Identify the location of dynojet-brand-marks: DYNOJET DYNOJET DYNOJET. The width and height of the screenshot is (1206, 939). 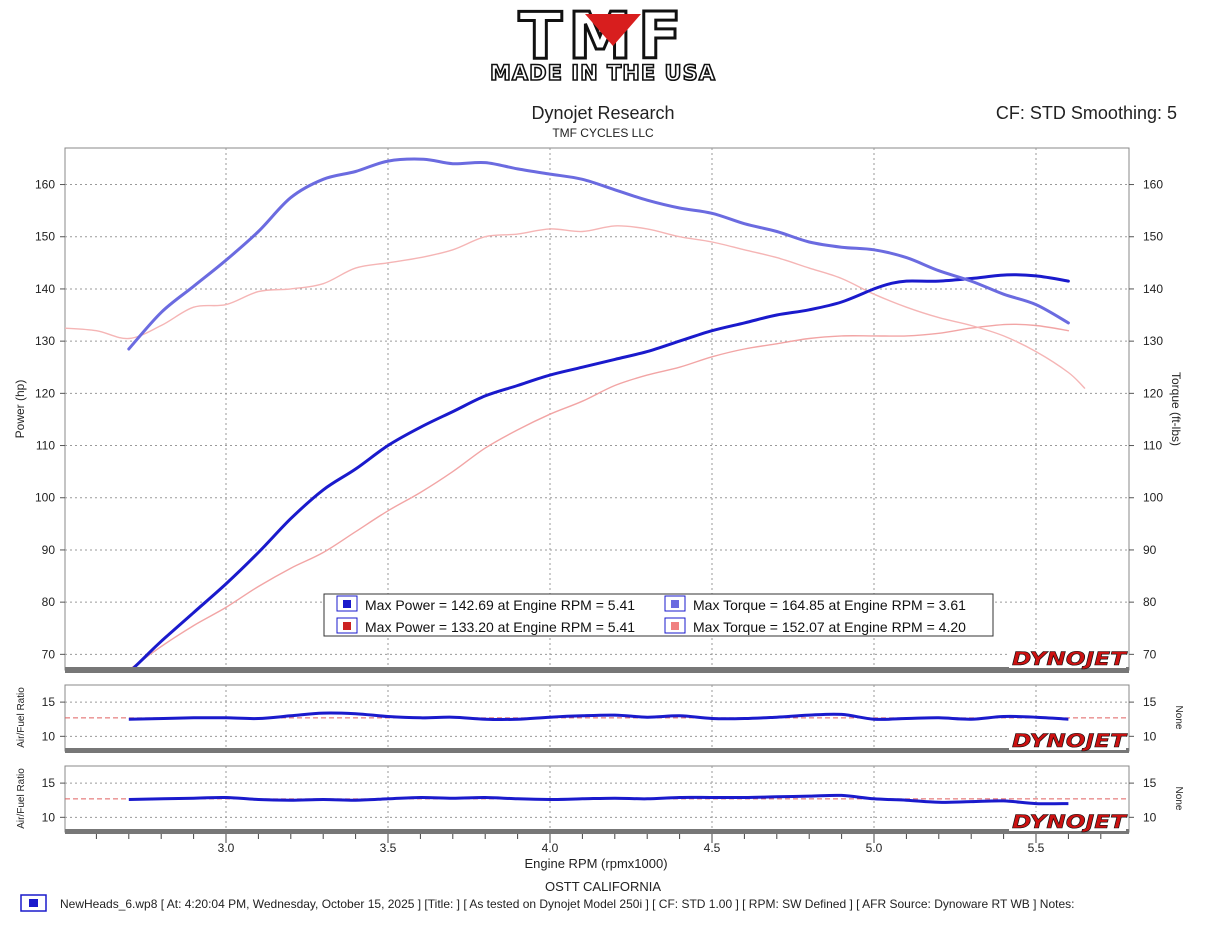
(1069, 740).